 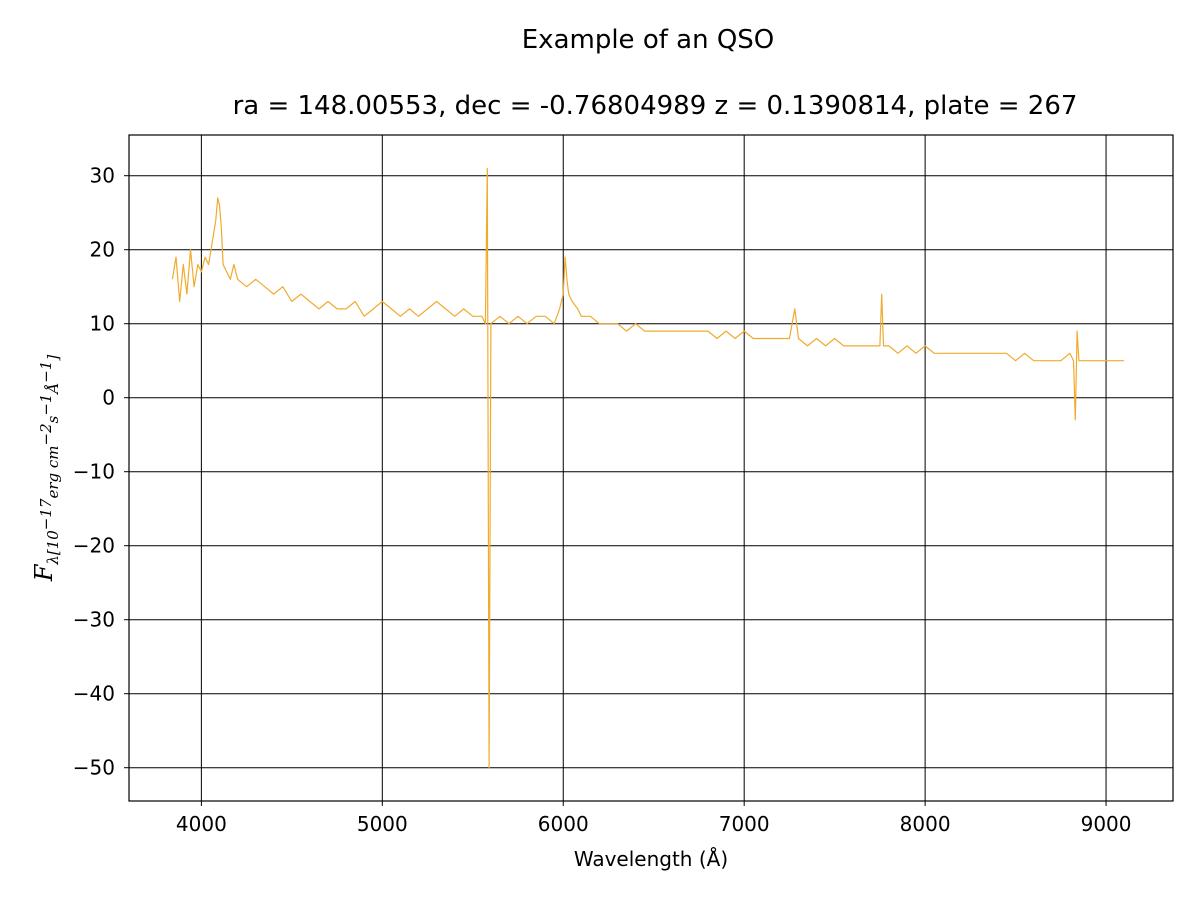 What do you see at coordinates (648, 40) in the screenshot?
I see `chart-suptitle: Example of an QSO` at bounding box center [648, 40].